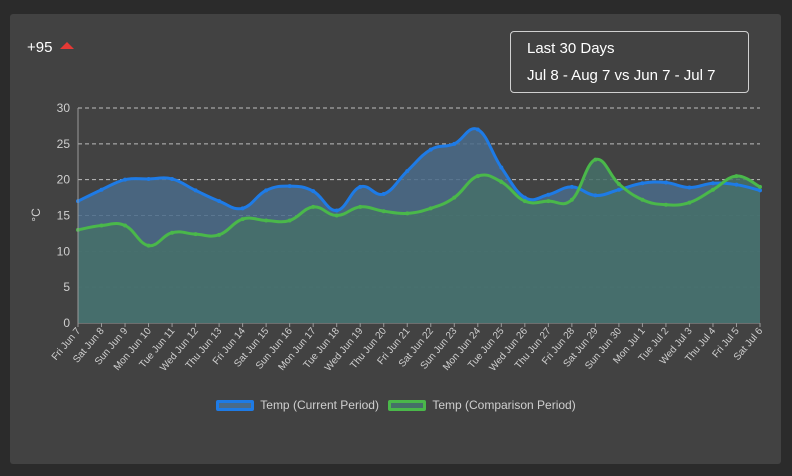 The height and width of the screenshot is (476, 792). Describe the element at coordinates (64, 251) in the screenshot. I see `y-tick-label: 10` at that location.